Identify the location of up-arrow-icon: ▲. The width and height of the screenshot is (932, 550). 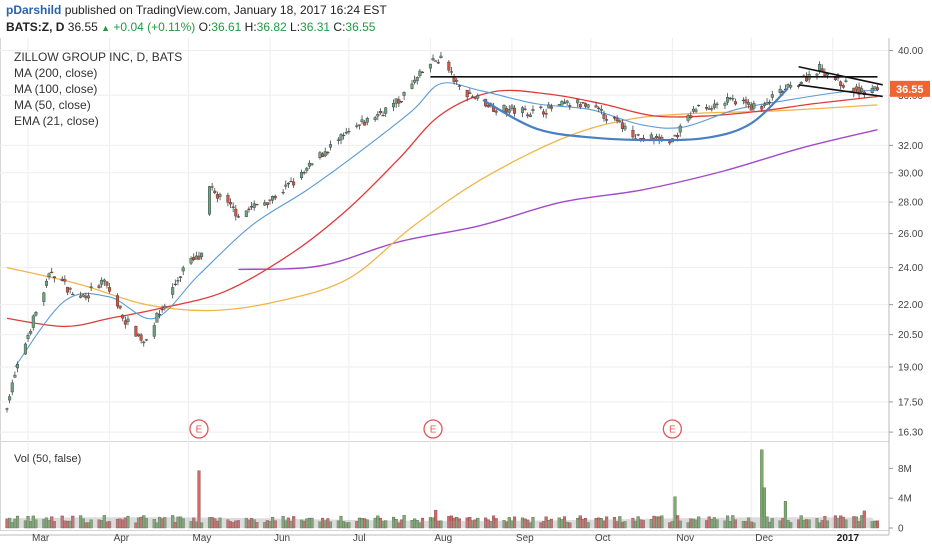
(106, 28).